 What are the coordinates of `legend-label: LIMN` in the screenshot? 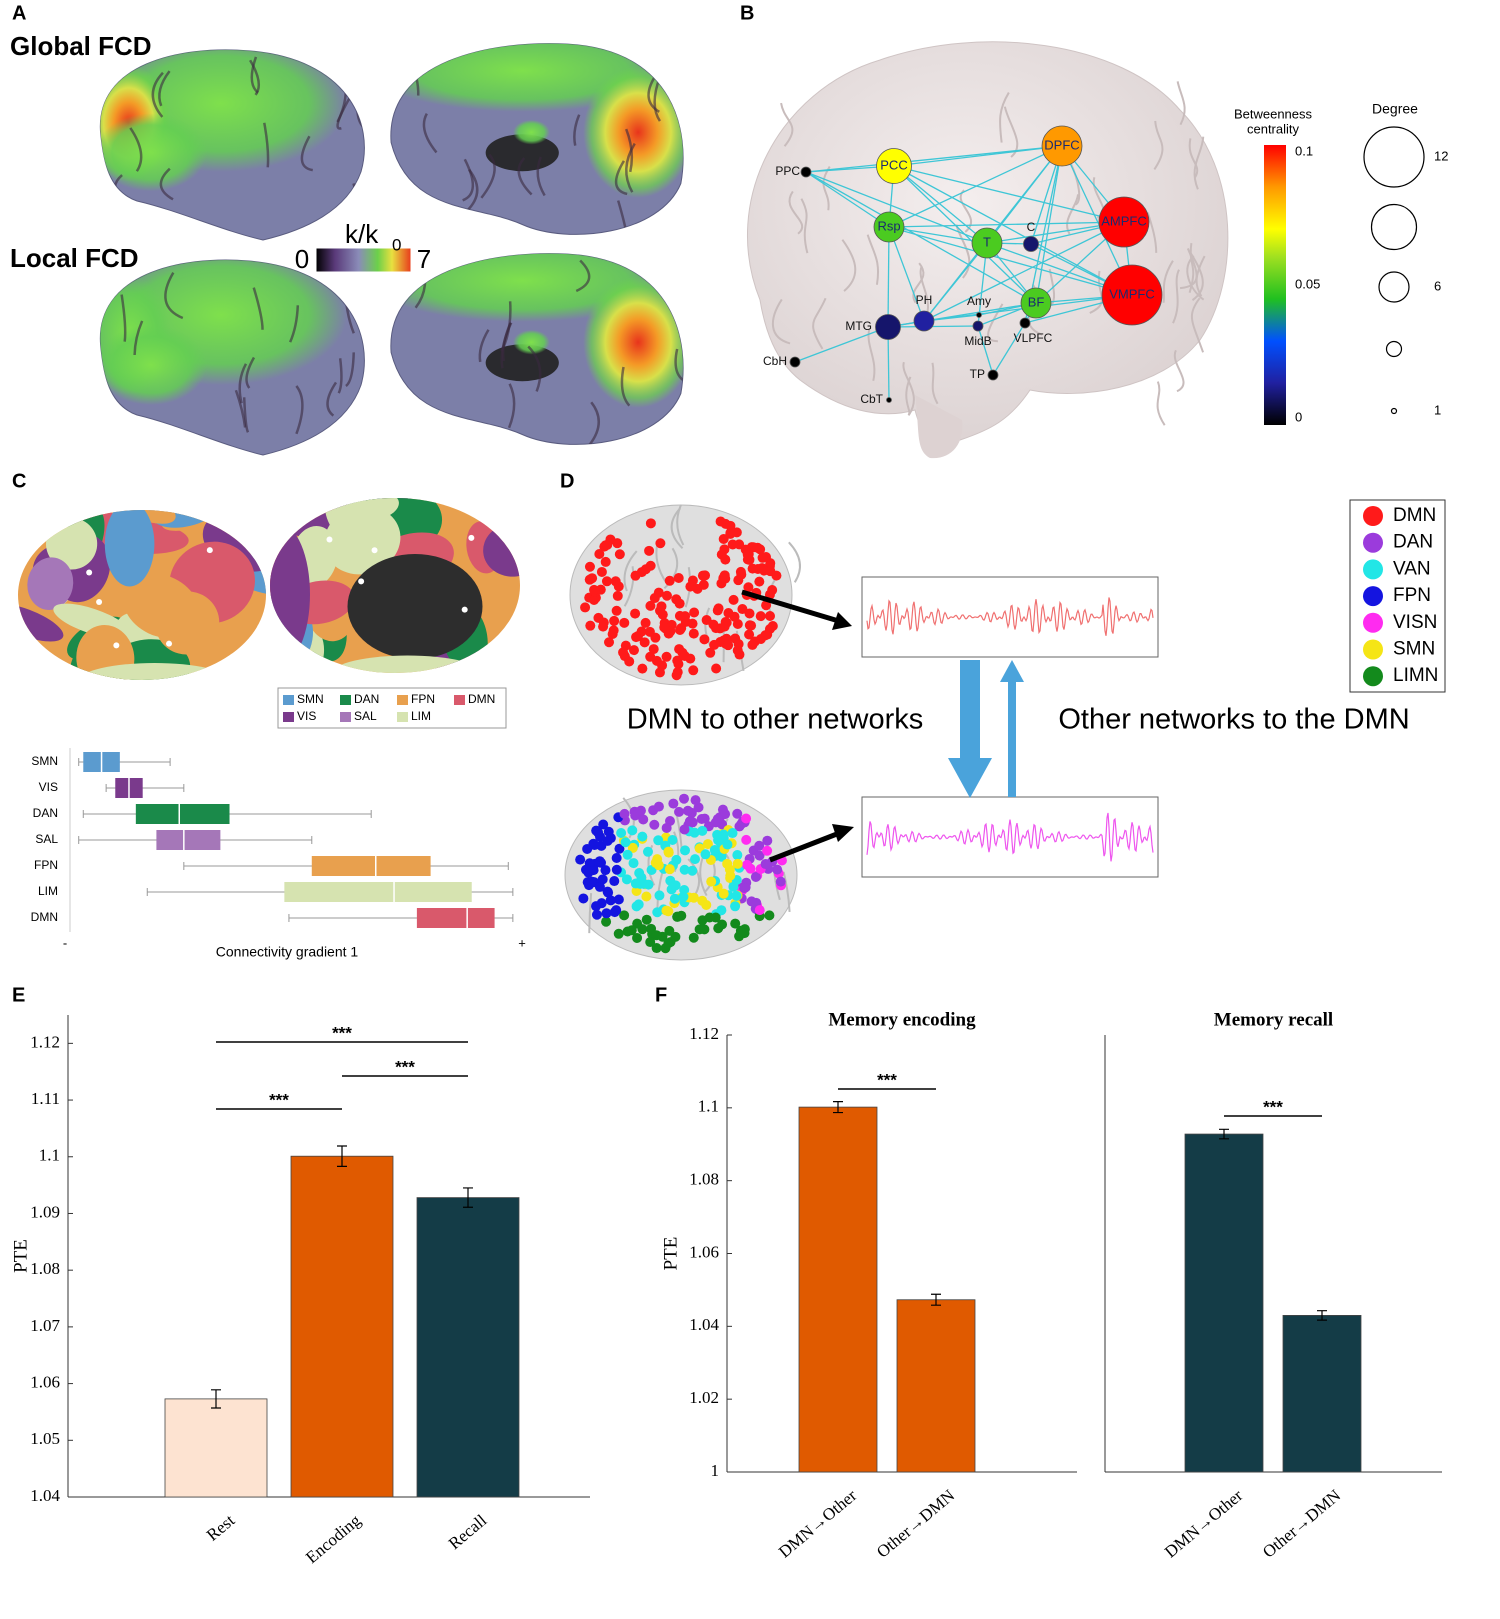 It's located at (1415, 675).